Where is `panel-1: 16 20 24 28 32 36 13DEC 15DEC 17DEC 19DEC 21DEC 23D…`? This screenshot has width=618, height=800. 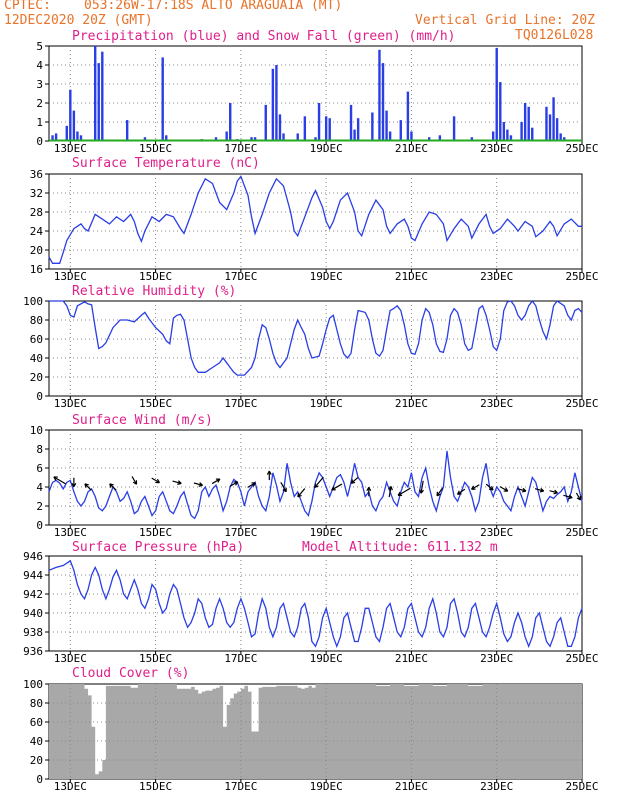 panel-1: 16 20 24 28 32 36 13DEC 15DEC 17DEC 19DEC 21DEC 23D… is located at coordinates (314, 225).